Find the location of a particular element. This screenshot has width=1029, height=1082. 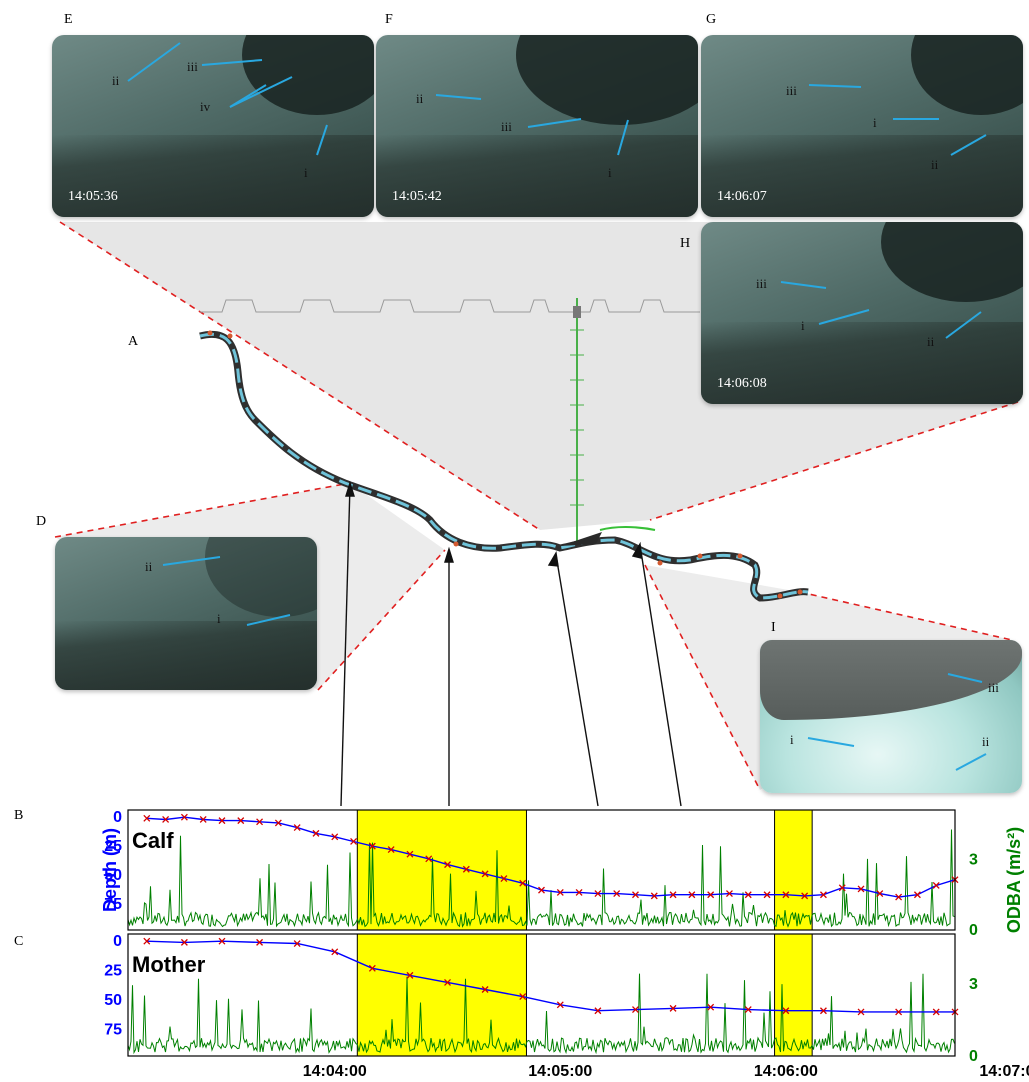

odba-tick-label: 0 is located at coordinates (973, 1056).